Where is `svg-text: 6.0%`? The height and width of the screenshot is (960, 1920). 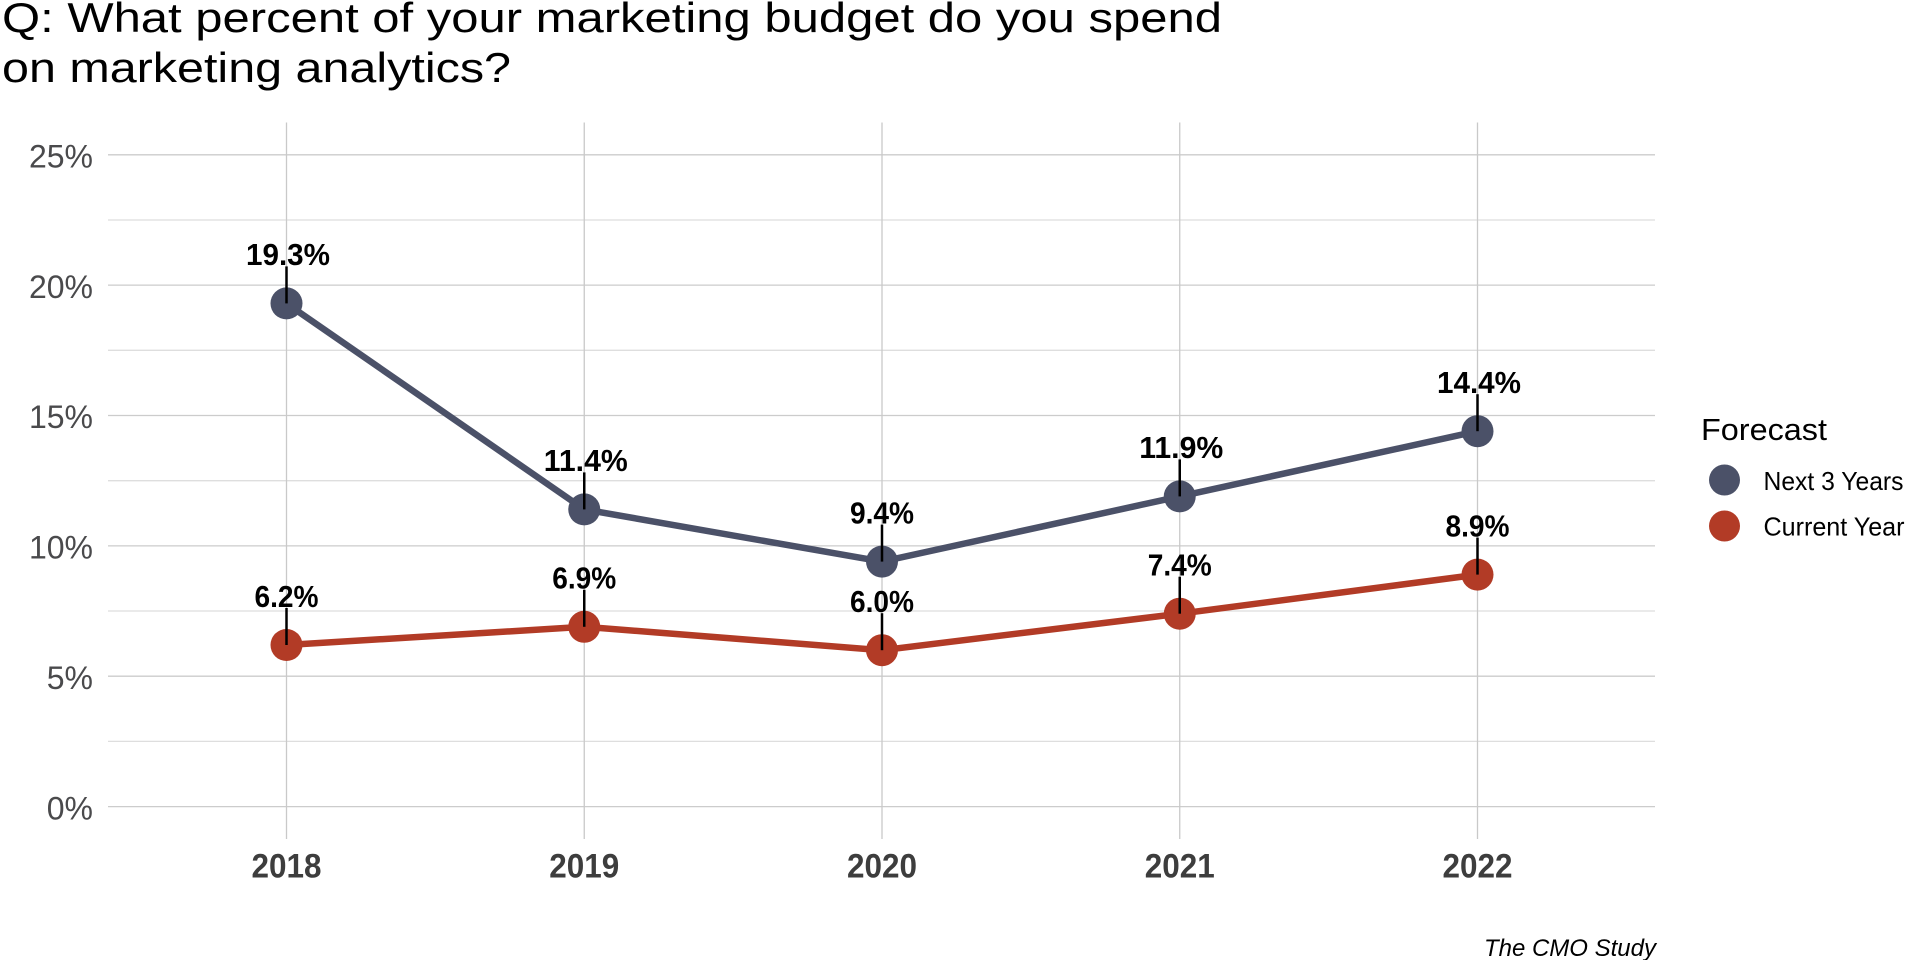 svg-text: 6.0% is located at coordinates (882, 601).